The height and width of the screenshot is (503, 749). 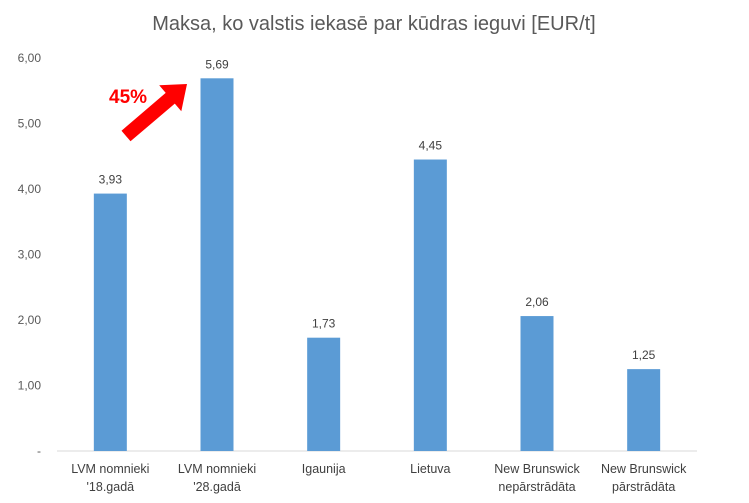 What do you see at coordinates (643, 487) in the screenshot?
I see `x-tick-label-line: pārstrādāta` at bounding box center [643, 487].